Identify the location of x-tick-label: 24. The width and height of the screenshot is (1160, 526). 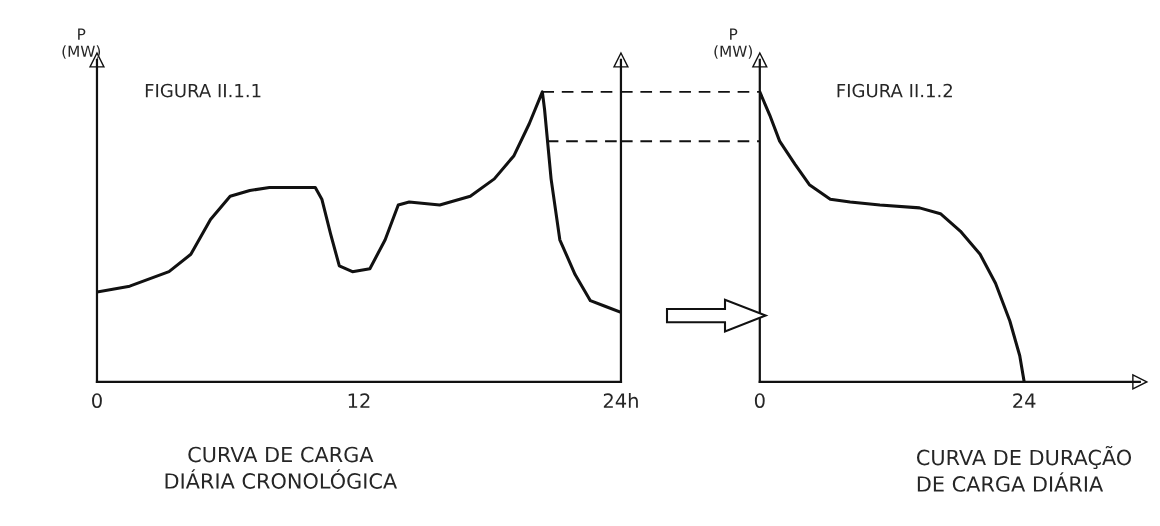
(1024, 400).